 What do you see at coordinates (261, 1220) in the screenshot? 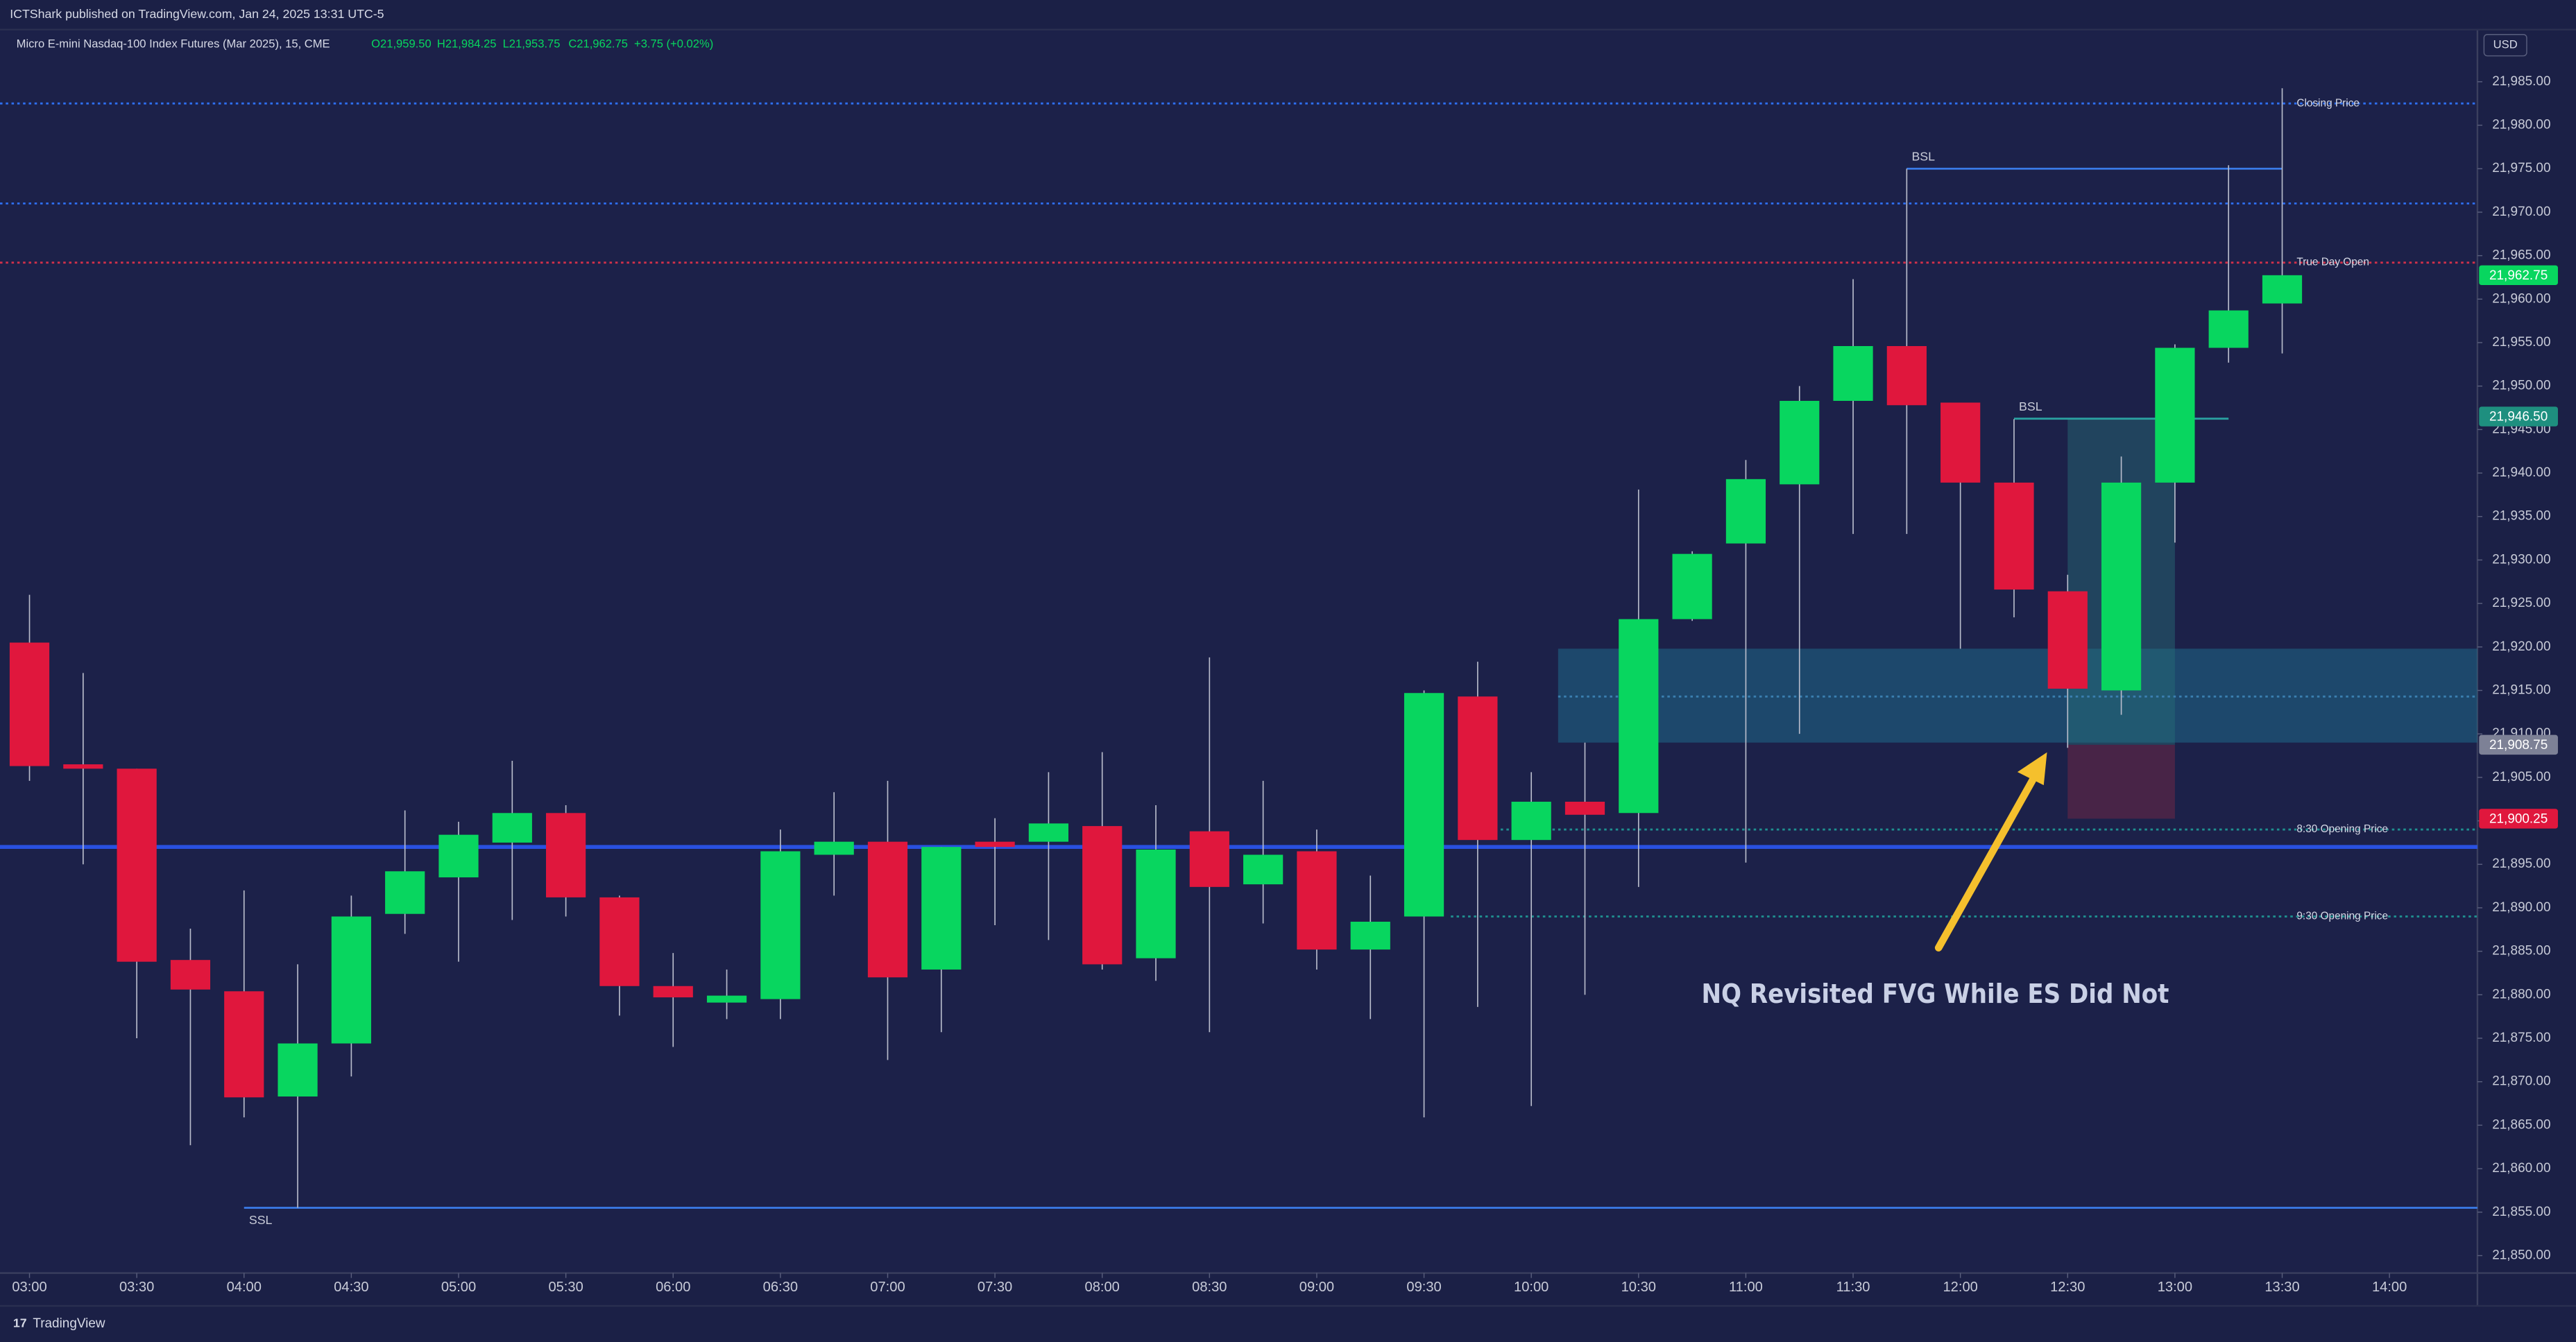
I see `level-tag: SSL` at bounding box center [261, 1220].